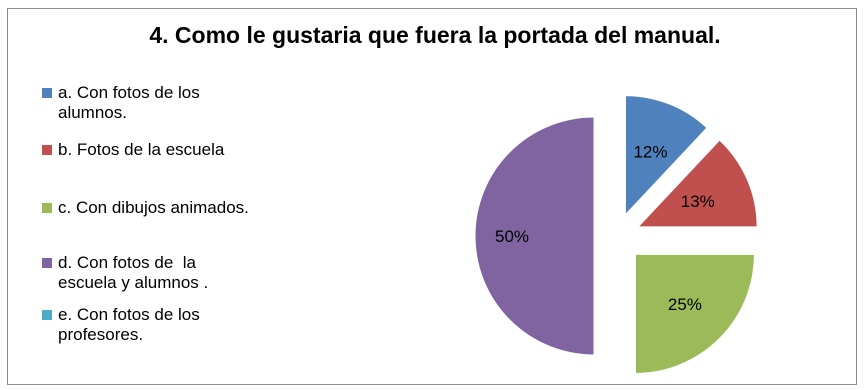 The width and height of the screenshot is (865, 390). I want to click on data-label: 50%, so click(512, 236).